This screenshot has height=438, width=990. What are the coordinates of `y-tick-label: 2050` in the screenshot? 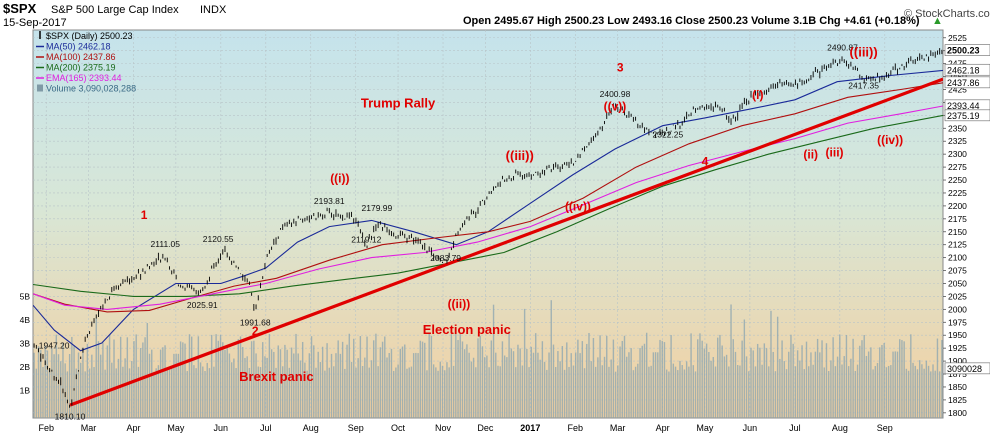 It's located at (957, 283).